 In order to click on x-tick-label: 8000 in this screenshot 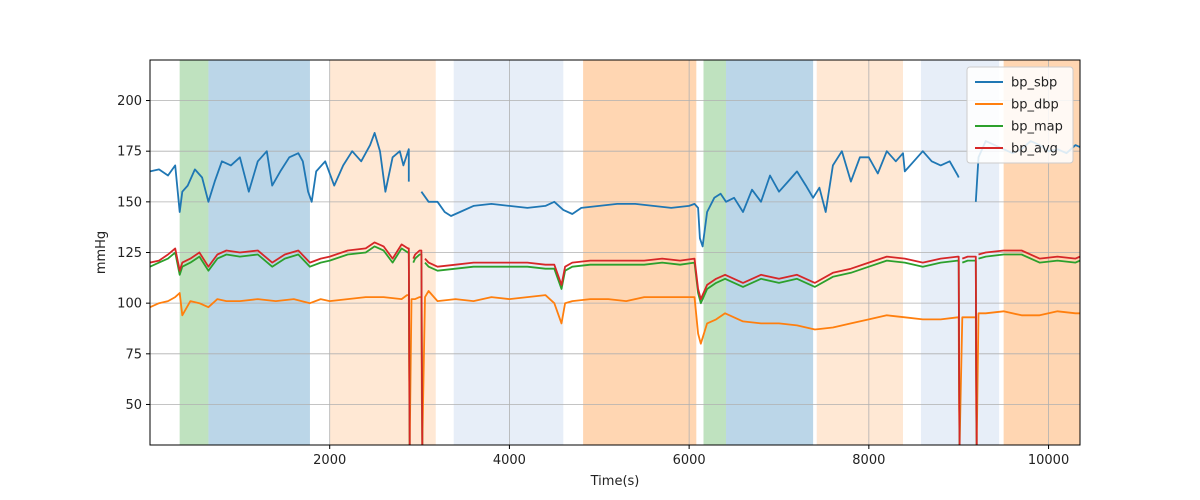, I will do `click(868, 460)`.